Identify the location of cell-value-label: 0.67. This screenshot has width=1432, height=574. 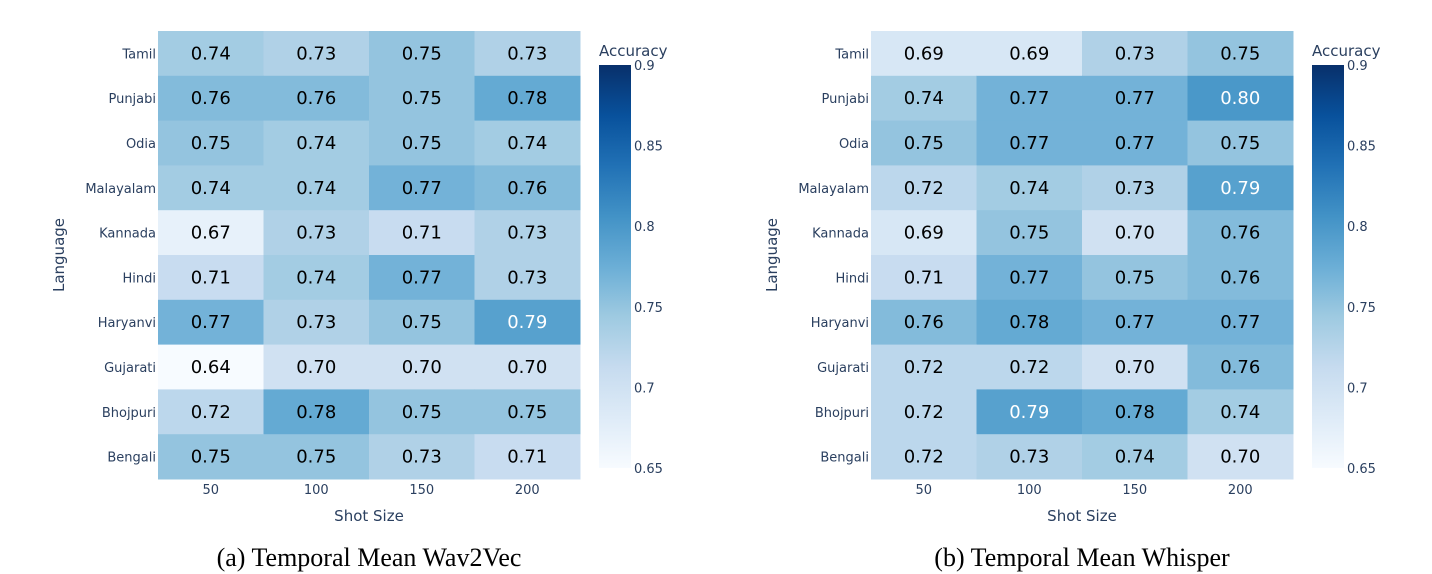
(211, 233).